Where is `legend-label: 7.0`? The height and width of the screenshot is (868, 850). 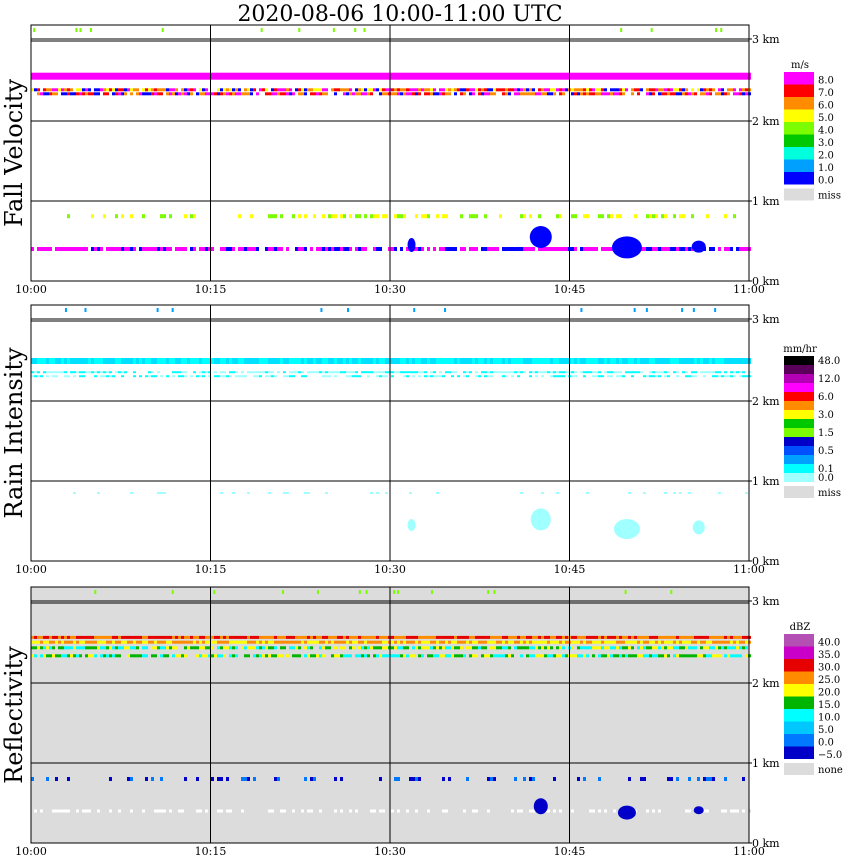 legend-label: 7.0 is located at coordinates (826, 93).